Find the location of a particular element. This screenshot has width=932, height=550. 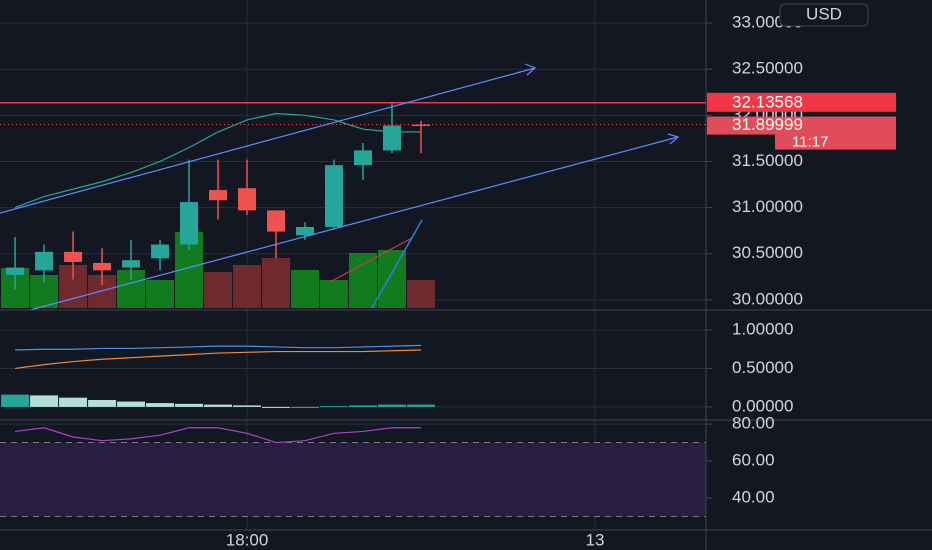

y-tick-label: 30.00000 is located at coordinates (767, 298).